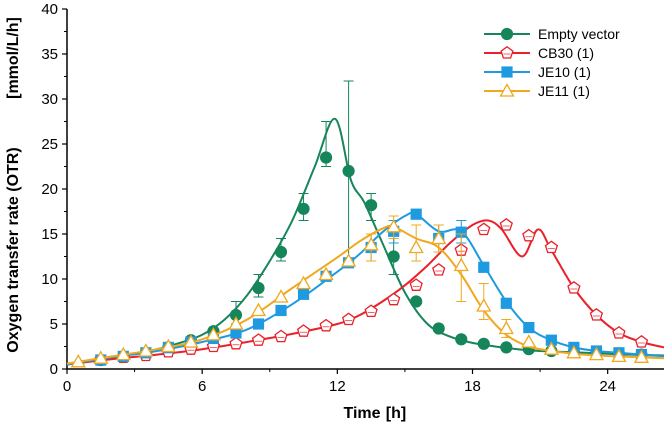 Image resolution: width=669 pixels, height=428 pixels. What do you see at coordinates (49, 54) in the screenshot?
I see `y-tick-label: 35` at bounding box center [49, 54].